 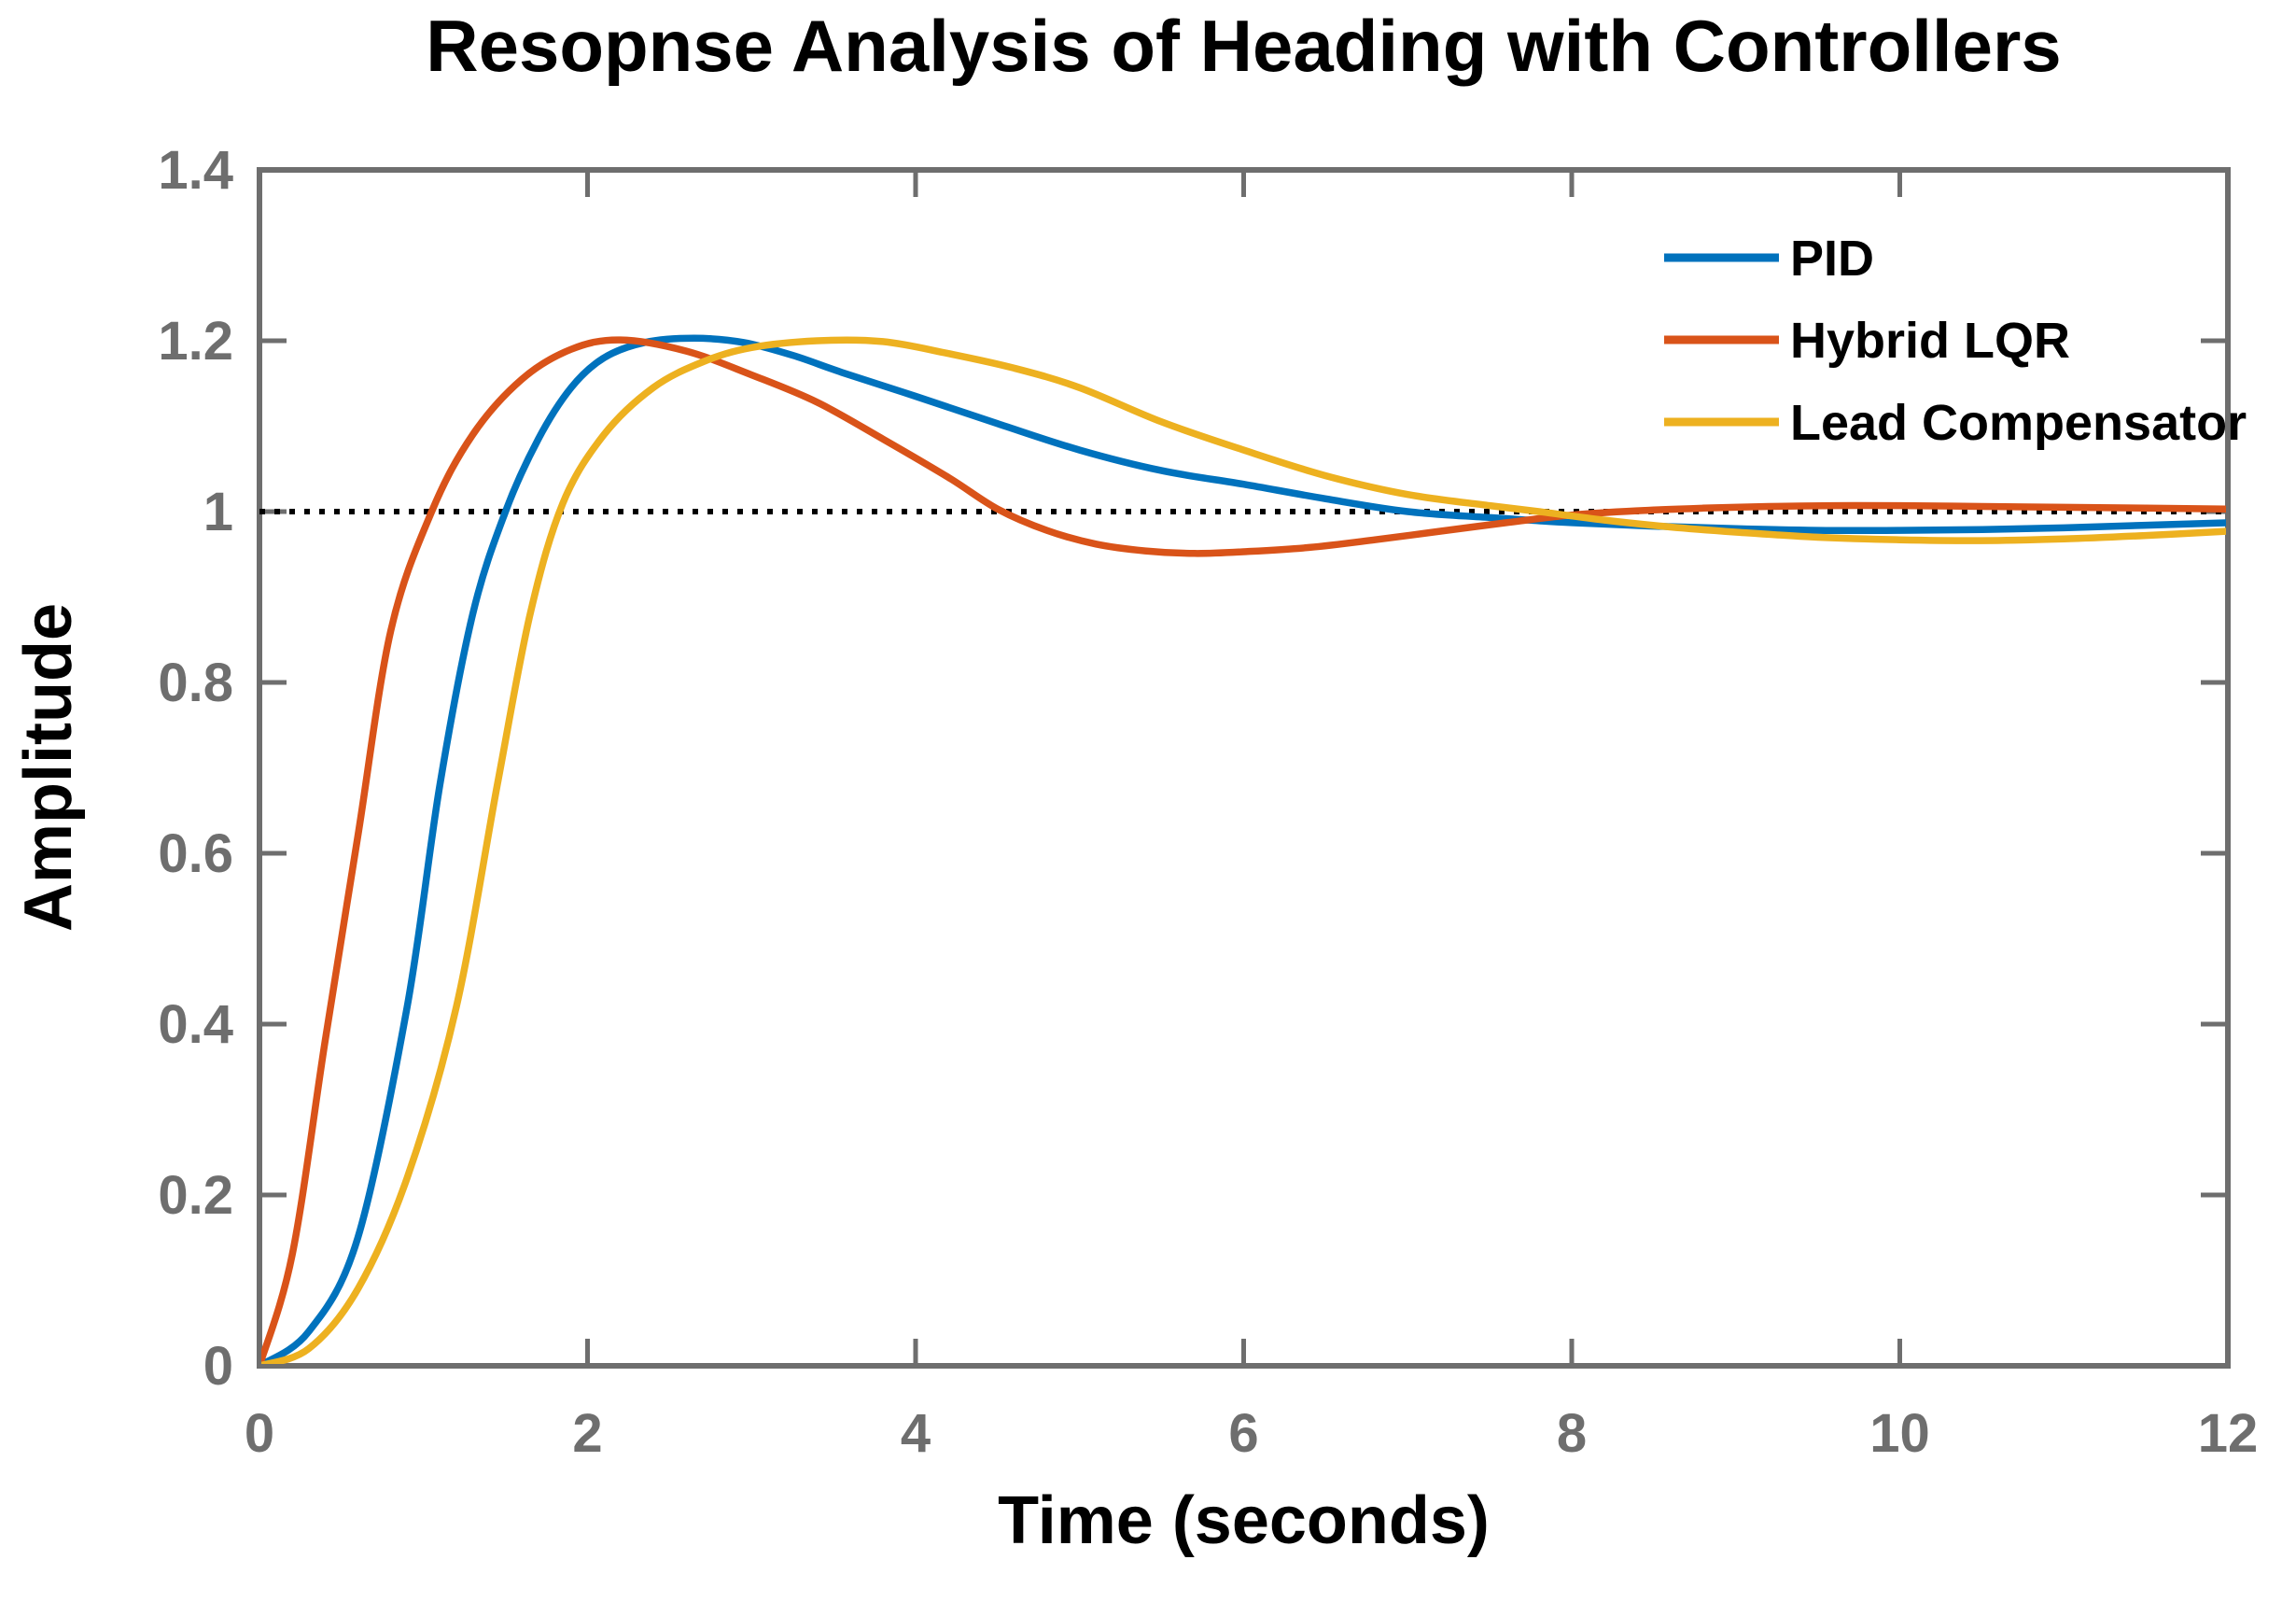 What do you see at coordinates (1832, 259) in the screenshot?
I see `legend-label-pid: PID` at bounding box center [1832, 259].